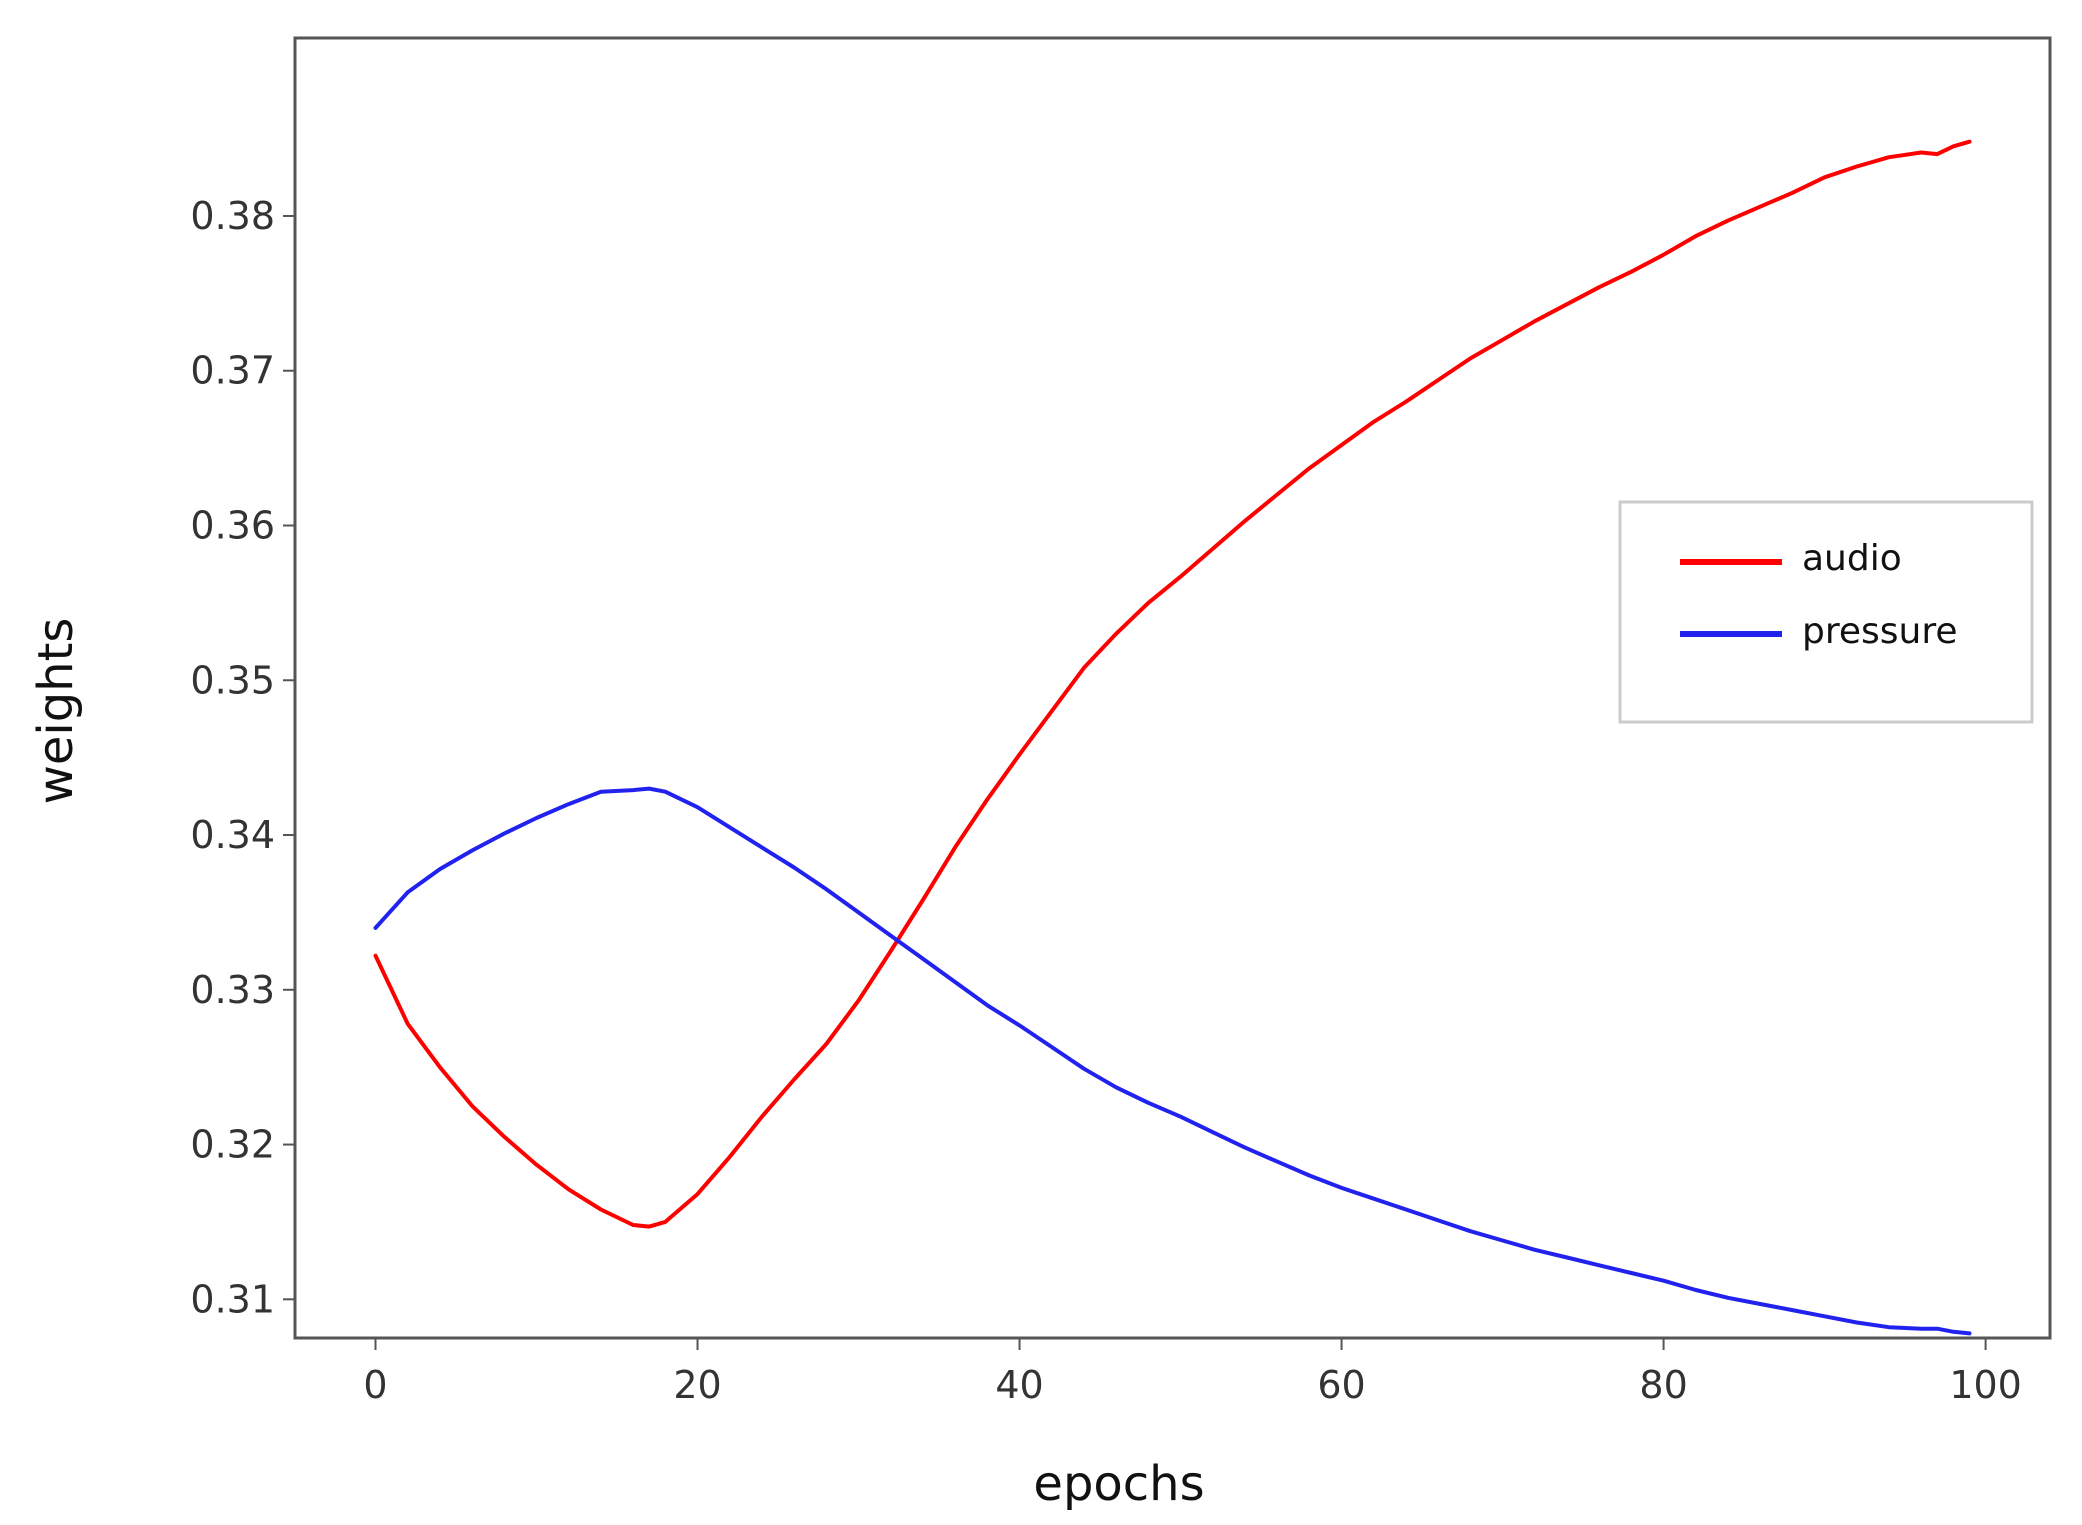 This screenshot has width=2082, height=1525. Describe the element at coordinates (232, 526) in the screenshot. I see `y-tick-label: 0.36` at that location.